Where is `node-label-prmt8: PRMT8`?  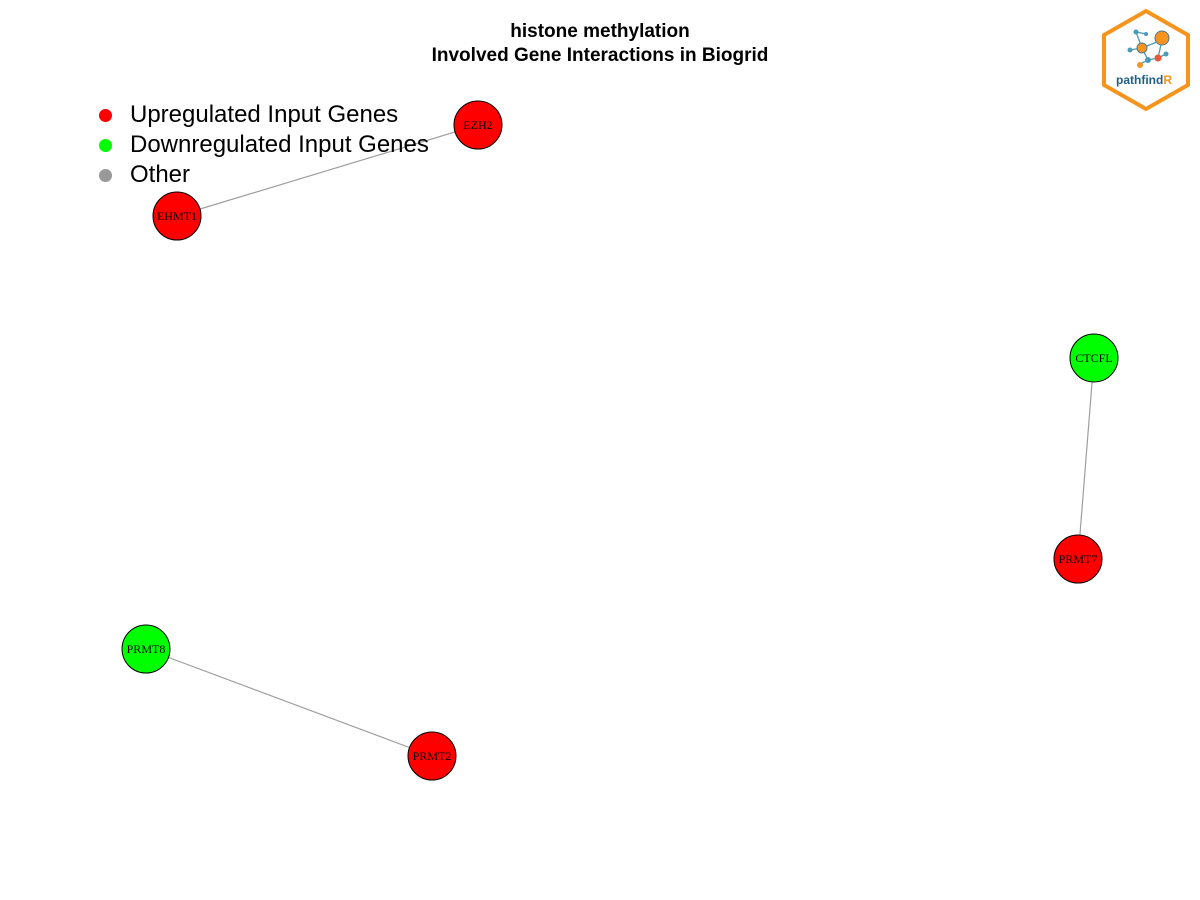 node-label-prmt8: PRMT8 is located at coordinates (146, 649).